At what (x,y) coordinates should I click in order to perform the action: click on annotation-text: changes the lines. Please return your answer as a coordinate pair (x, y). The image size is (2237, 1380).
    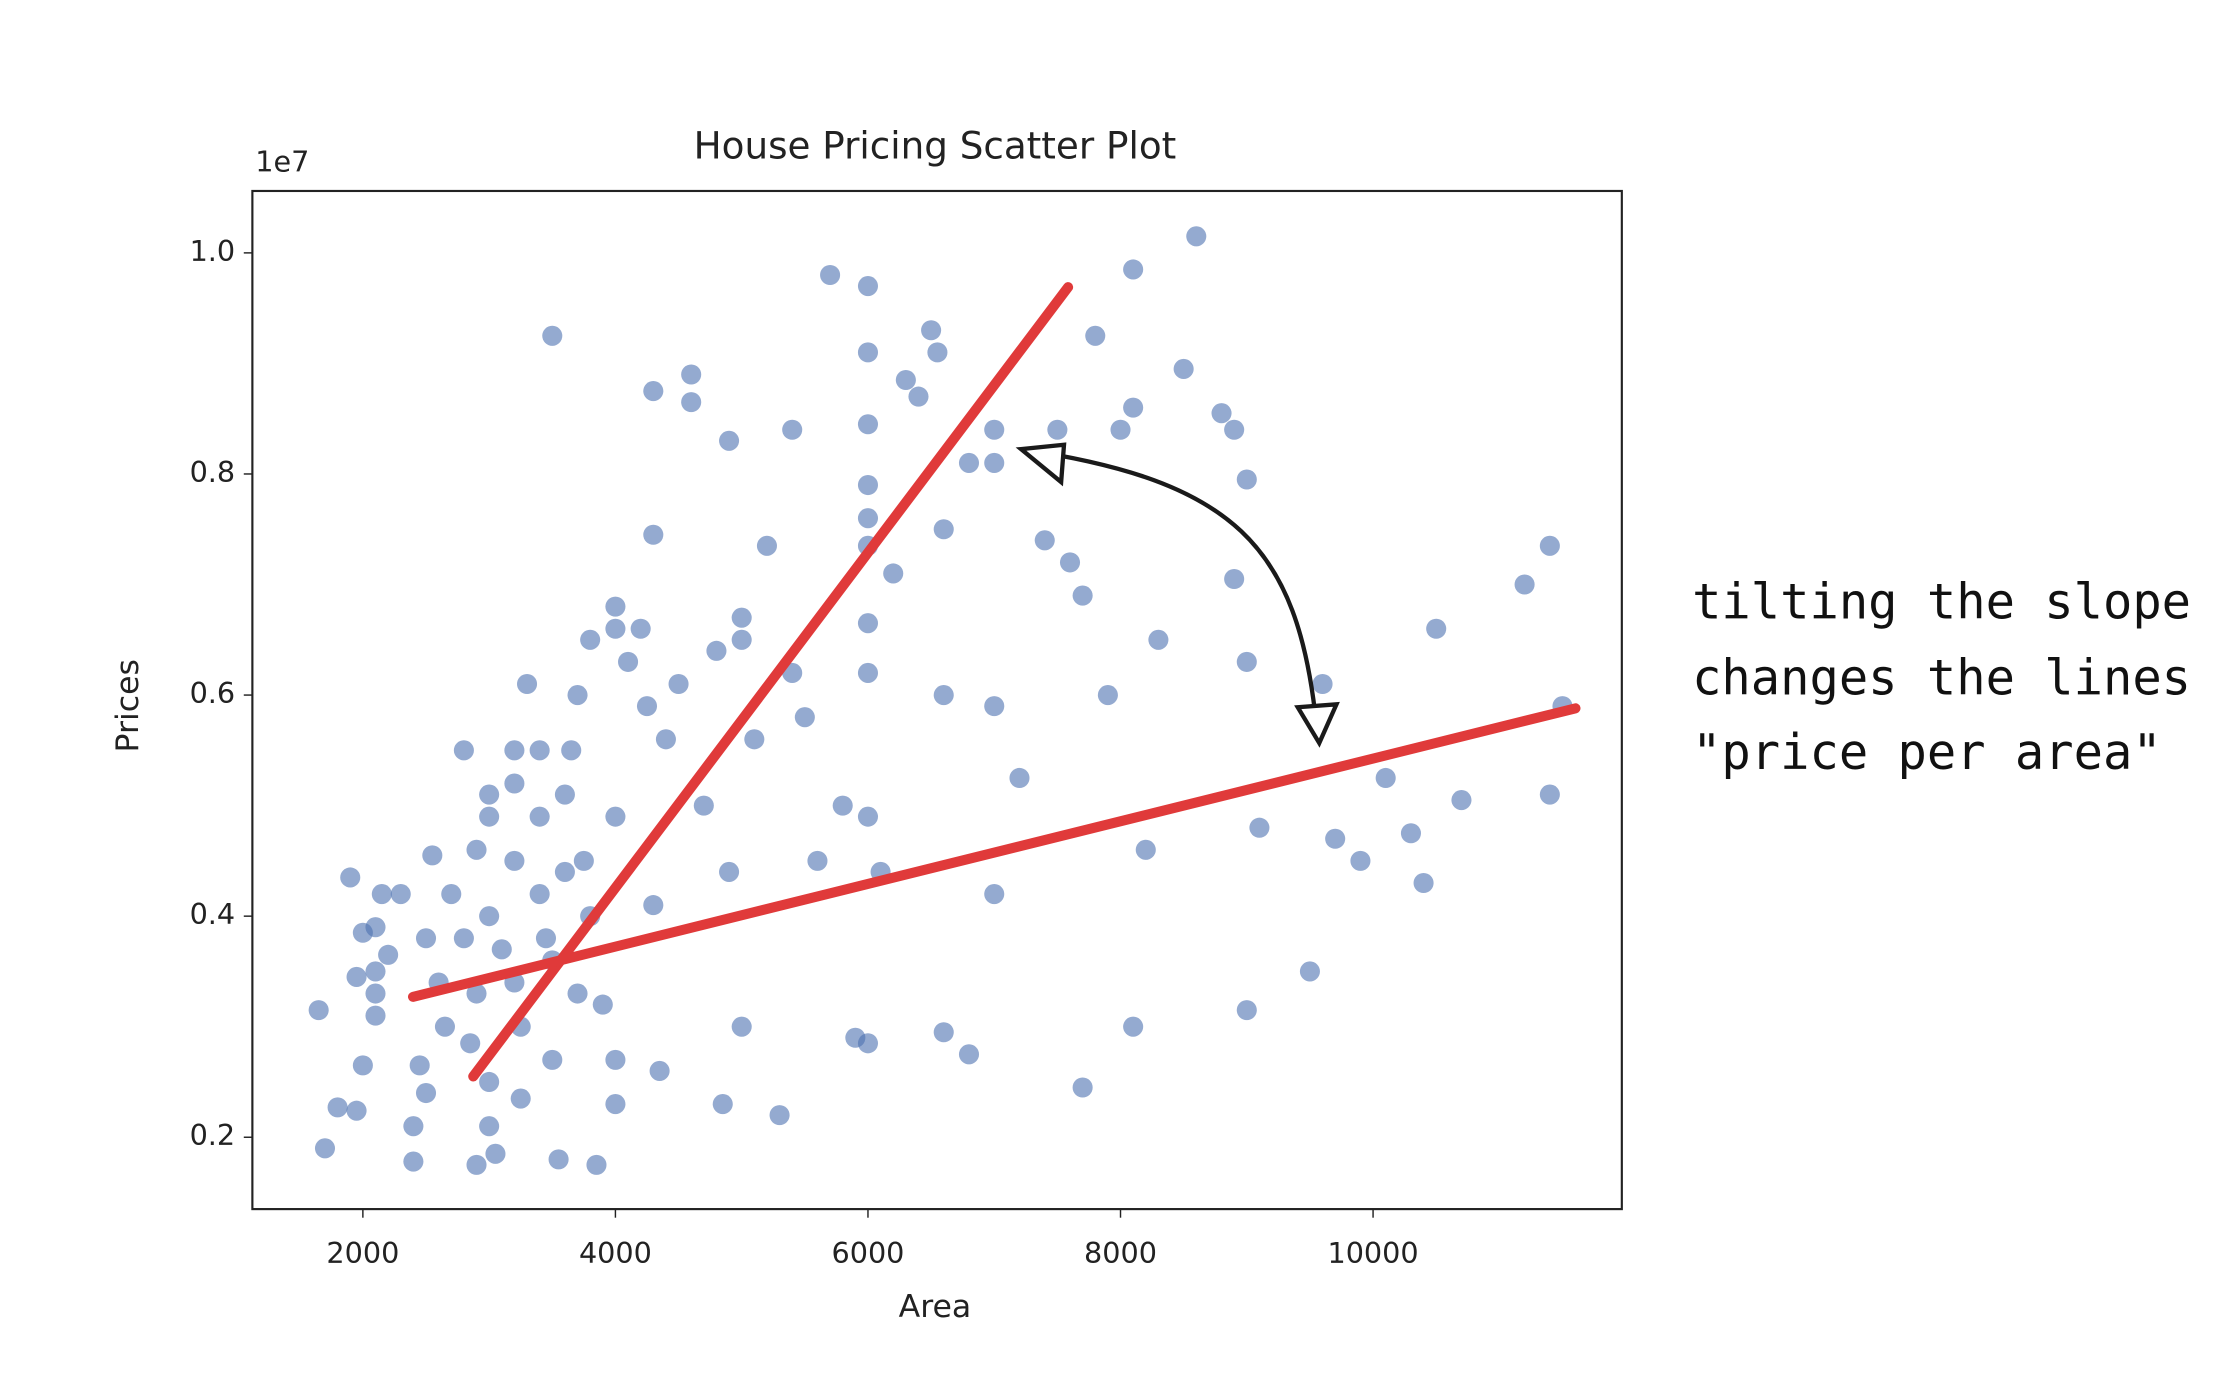
    Looking at the image, I should click on (1941, 678).